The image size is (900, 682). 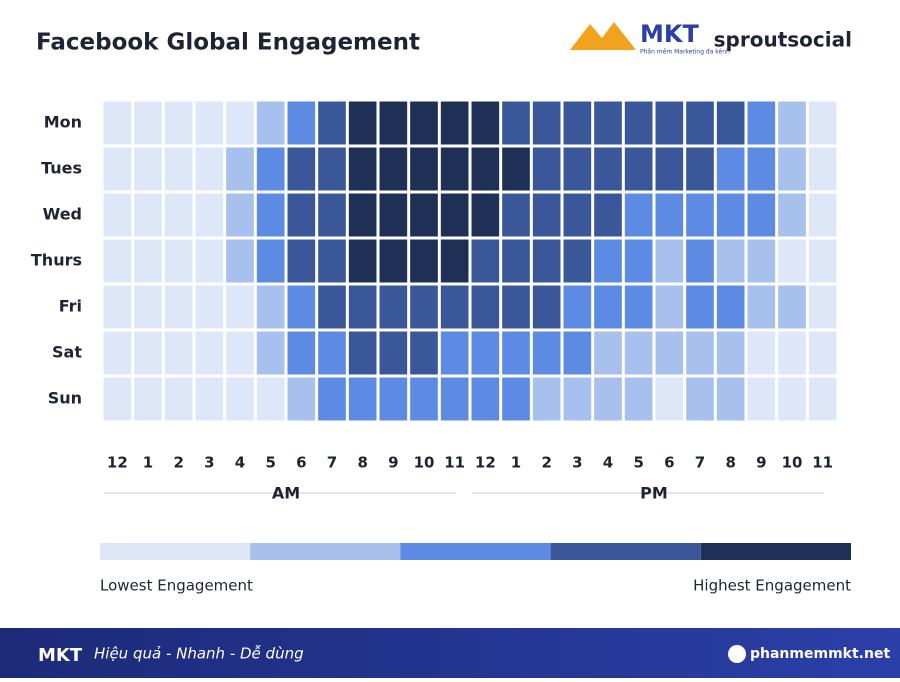 I want to click on x-tick-label: 11, so click(x=822, y=463).